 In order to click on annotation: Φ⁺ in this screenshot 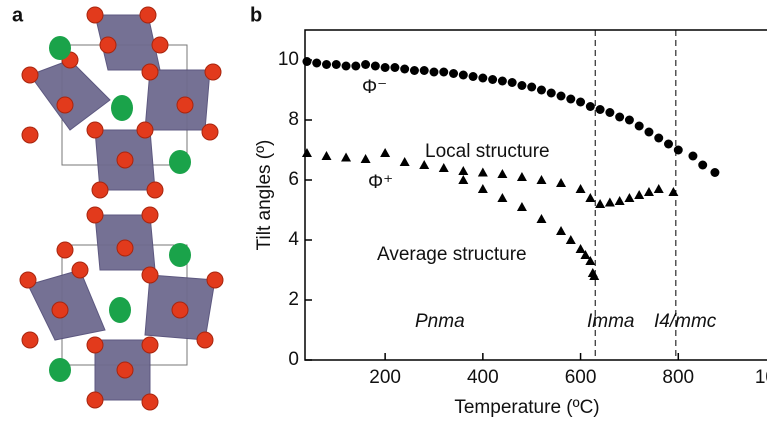, I will do `click(380, 182)`.